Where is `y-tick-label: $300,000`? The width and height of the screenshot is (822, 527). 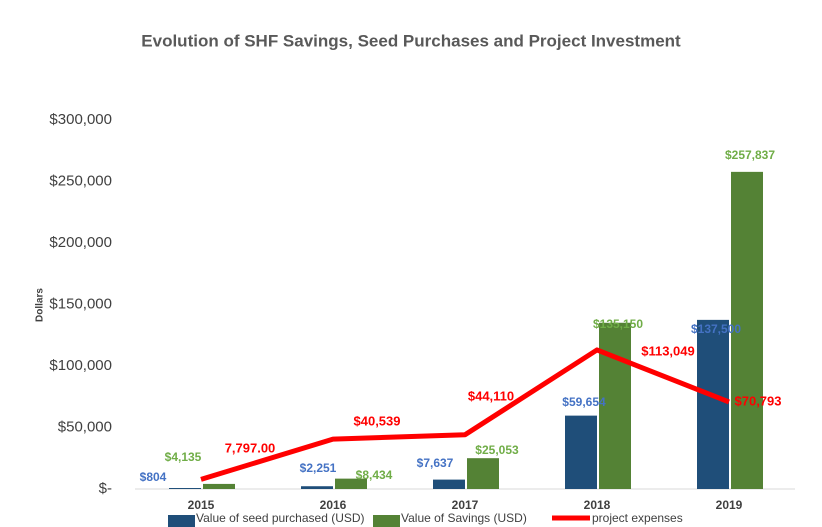
y-tick-label: $300,000 is located at coordinates (80, 119).